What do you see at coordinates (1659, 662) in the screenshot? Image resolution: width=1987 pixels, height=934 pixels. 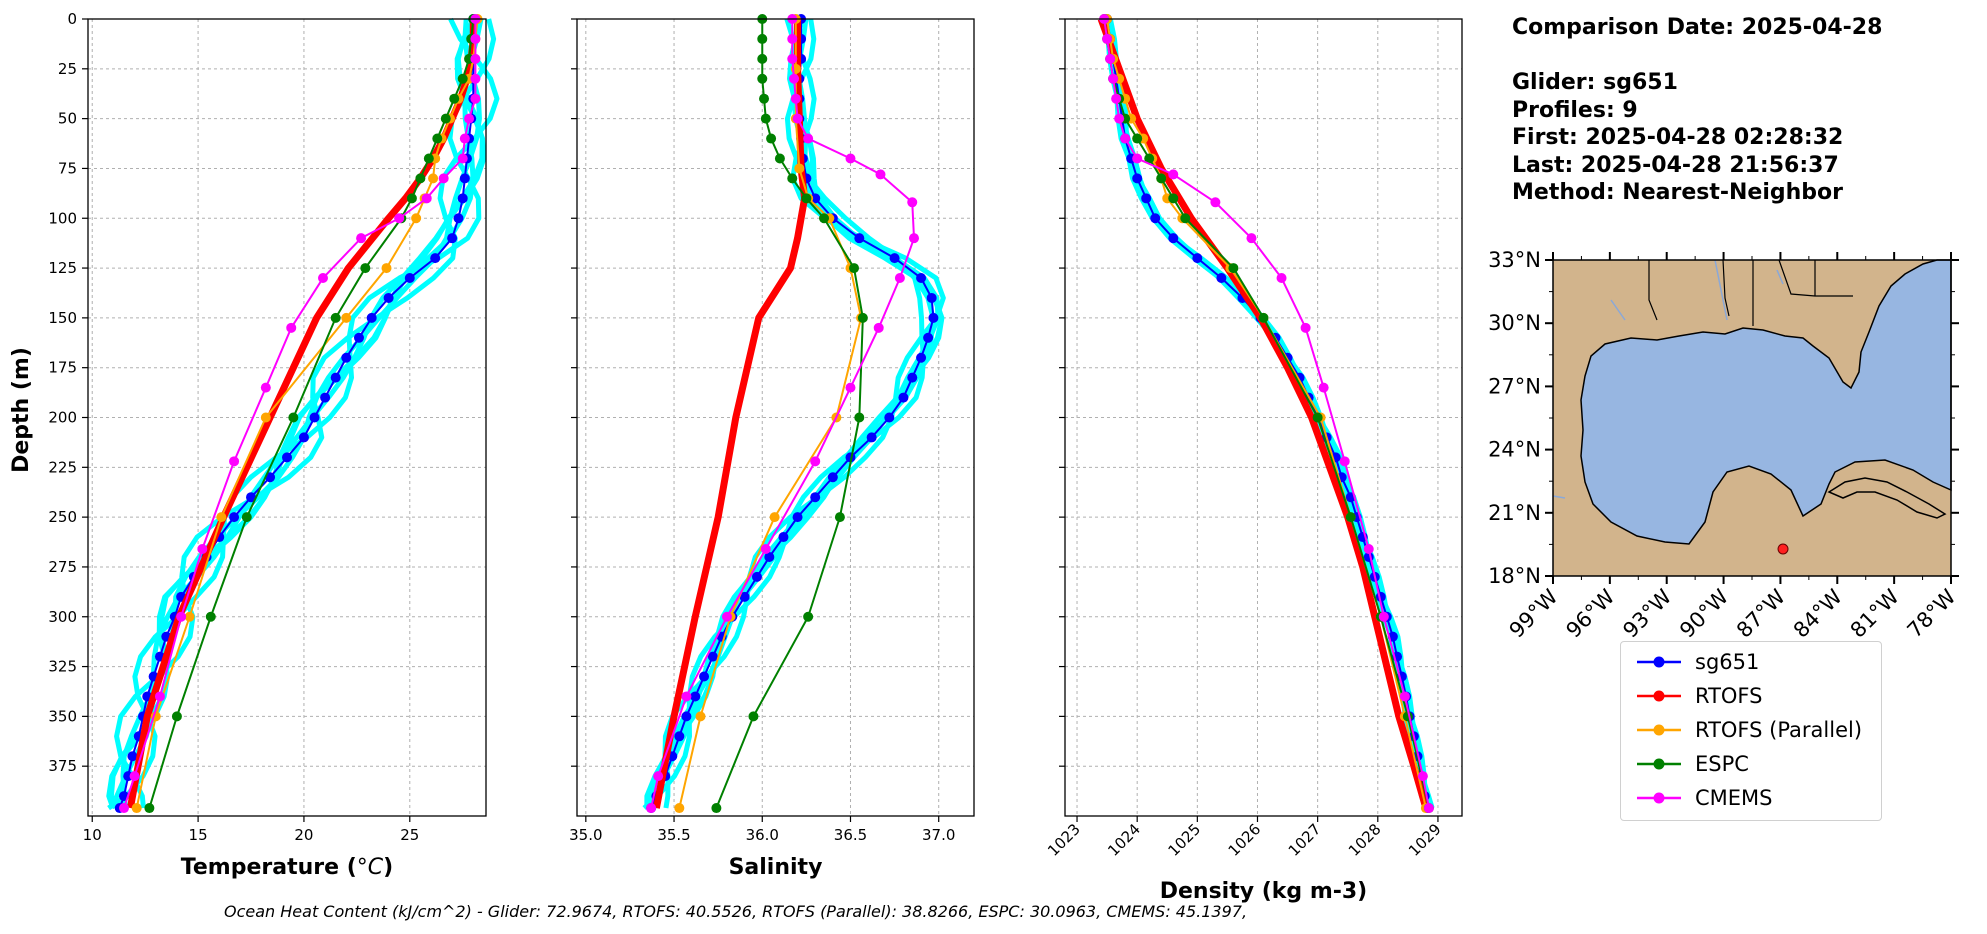 I see `legend-swatch` at bounding box center [1659, 662].